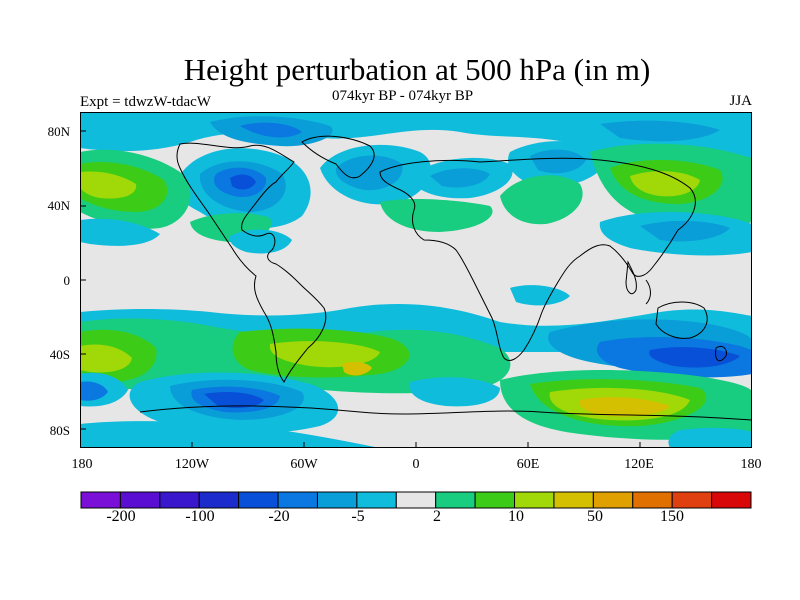 Image resolution: width=800 pixels, height=600 pixels. I want to click on field-na-blue-deep, so click(243, 182).